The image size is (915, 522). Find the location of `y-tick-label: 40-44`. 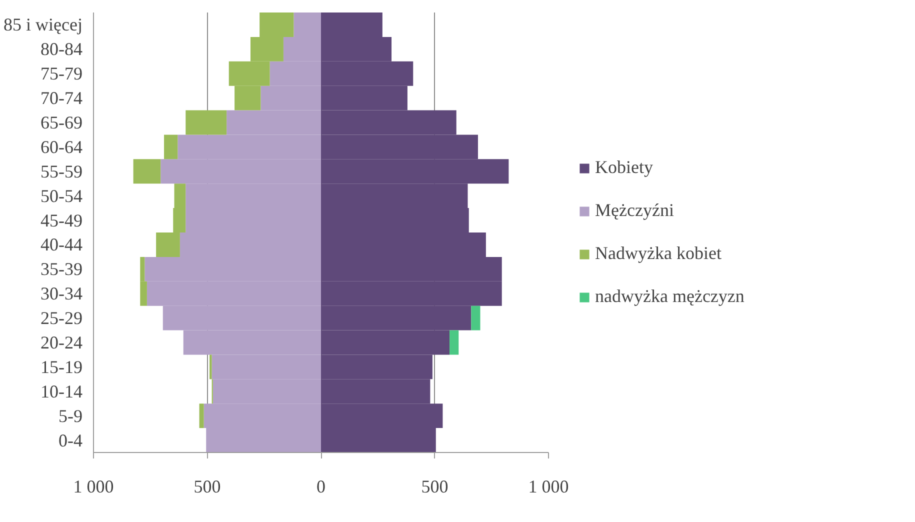

y-tick-label: 40-44 is located at coordinates (61, 244).